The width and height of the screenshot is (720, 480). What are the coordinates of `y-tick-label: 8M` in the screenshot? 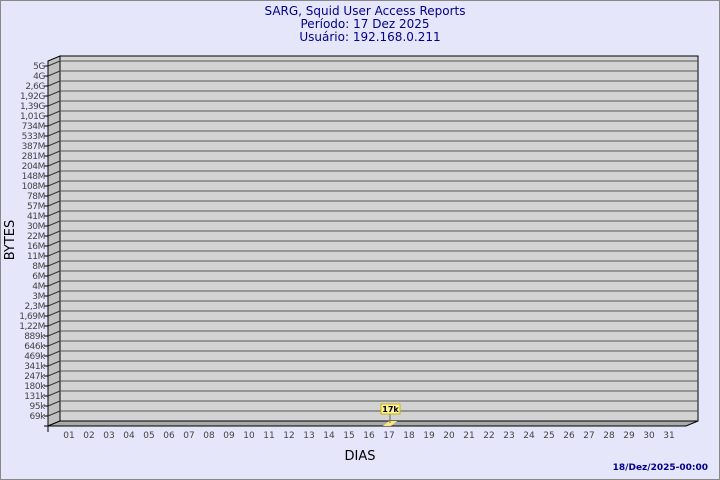 It's located at (38, 267).